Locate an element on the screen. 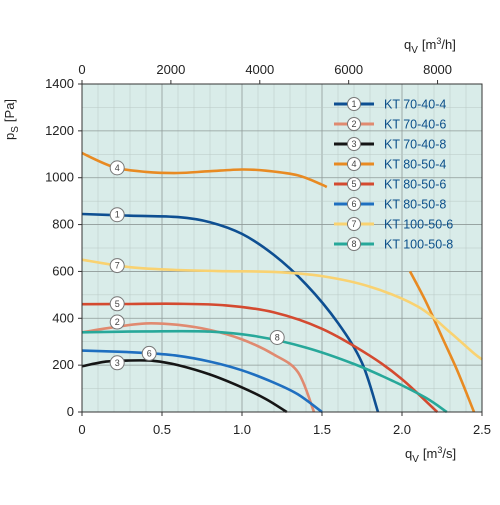  legend-marker-number: 4 is located at coordinates (353, 164).